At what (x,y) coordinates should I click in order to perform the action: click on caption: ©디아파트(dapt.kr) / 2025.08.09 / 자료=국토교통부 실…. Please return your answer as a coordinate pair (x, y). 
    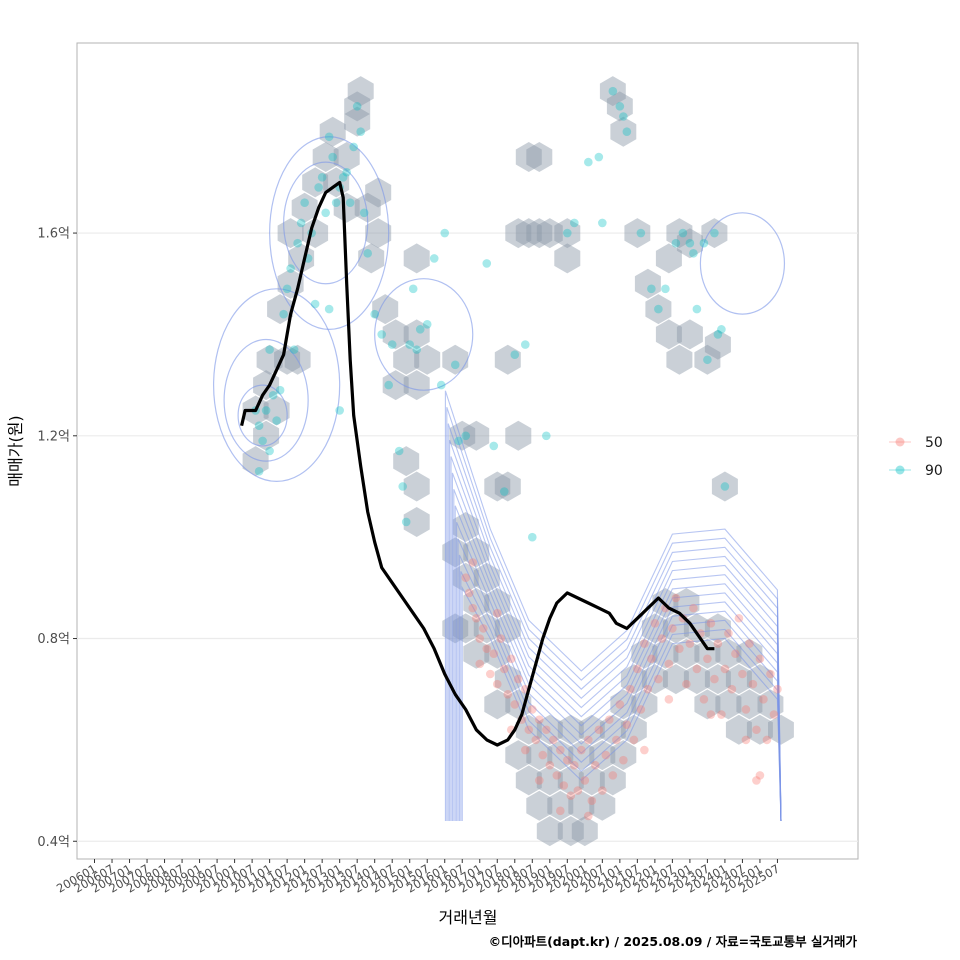
    Looking at the image, I should click on (673, 941).